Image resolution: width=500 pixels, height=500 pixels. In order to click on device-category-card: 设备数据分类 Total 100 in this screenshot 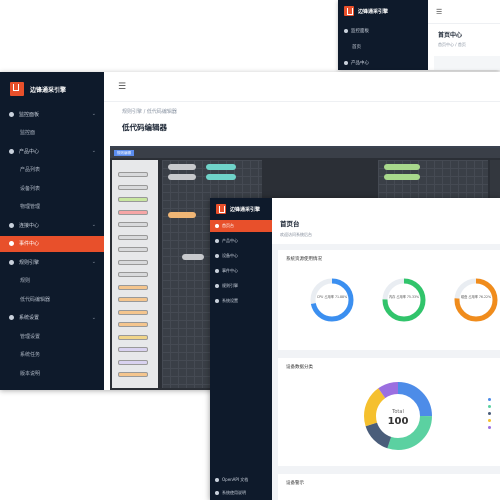, I will do `click(389, 412)`.